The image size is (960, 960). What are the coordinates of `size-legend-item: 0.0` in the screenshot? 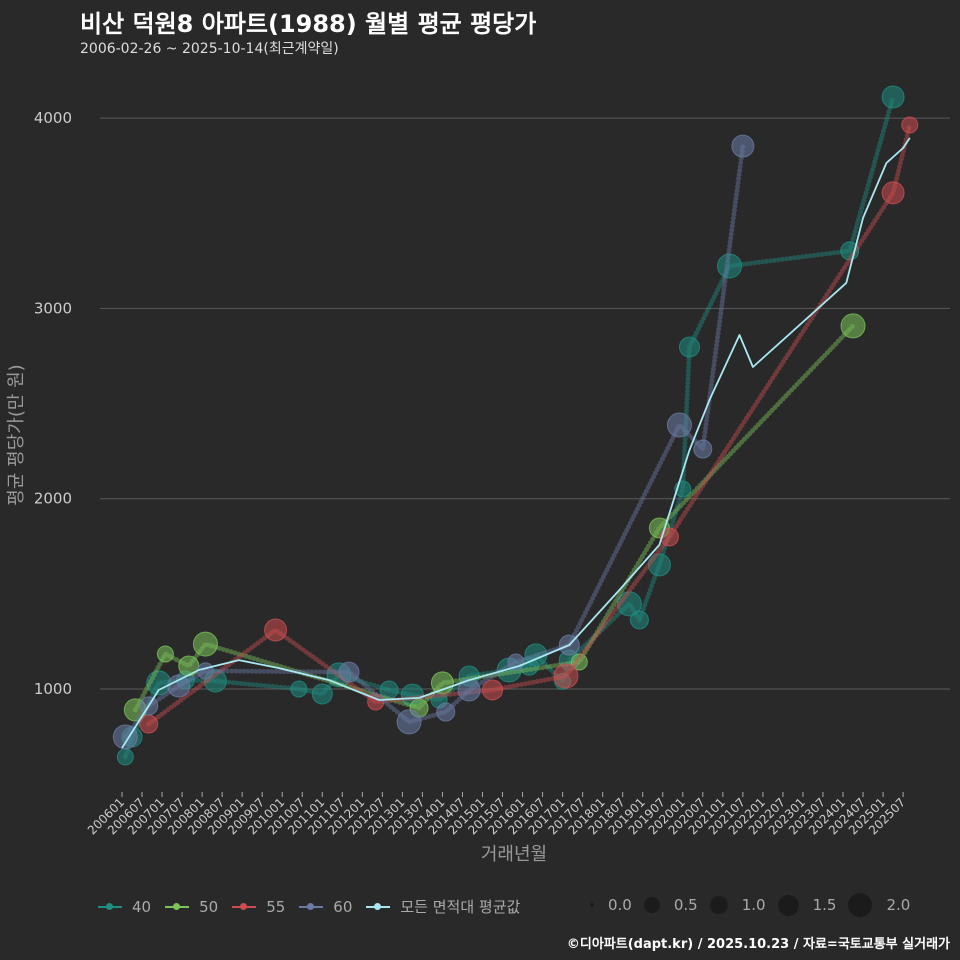 It's located at (611, 905).